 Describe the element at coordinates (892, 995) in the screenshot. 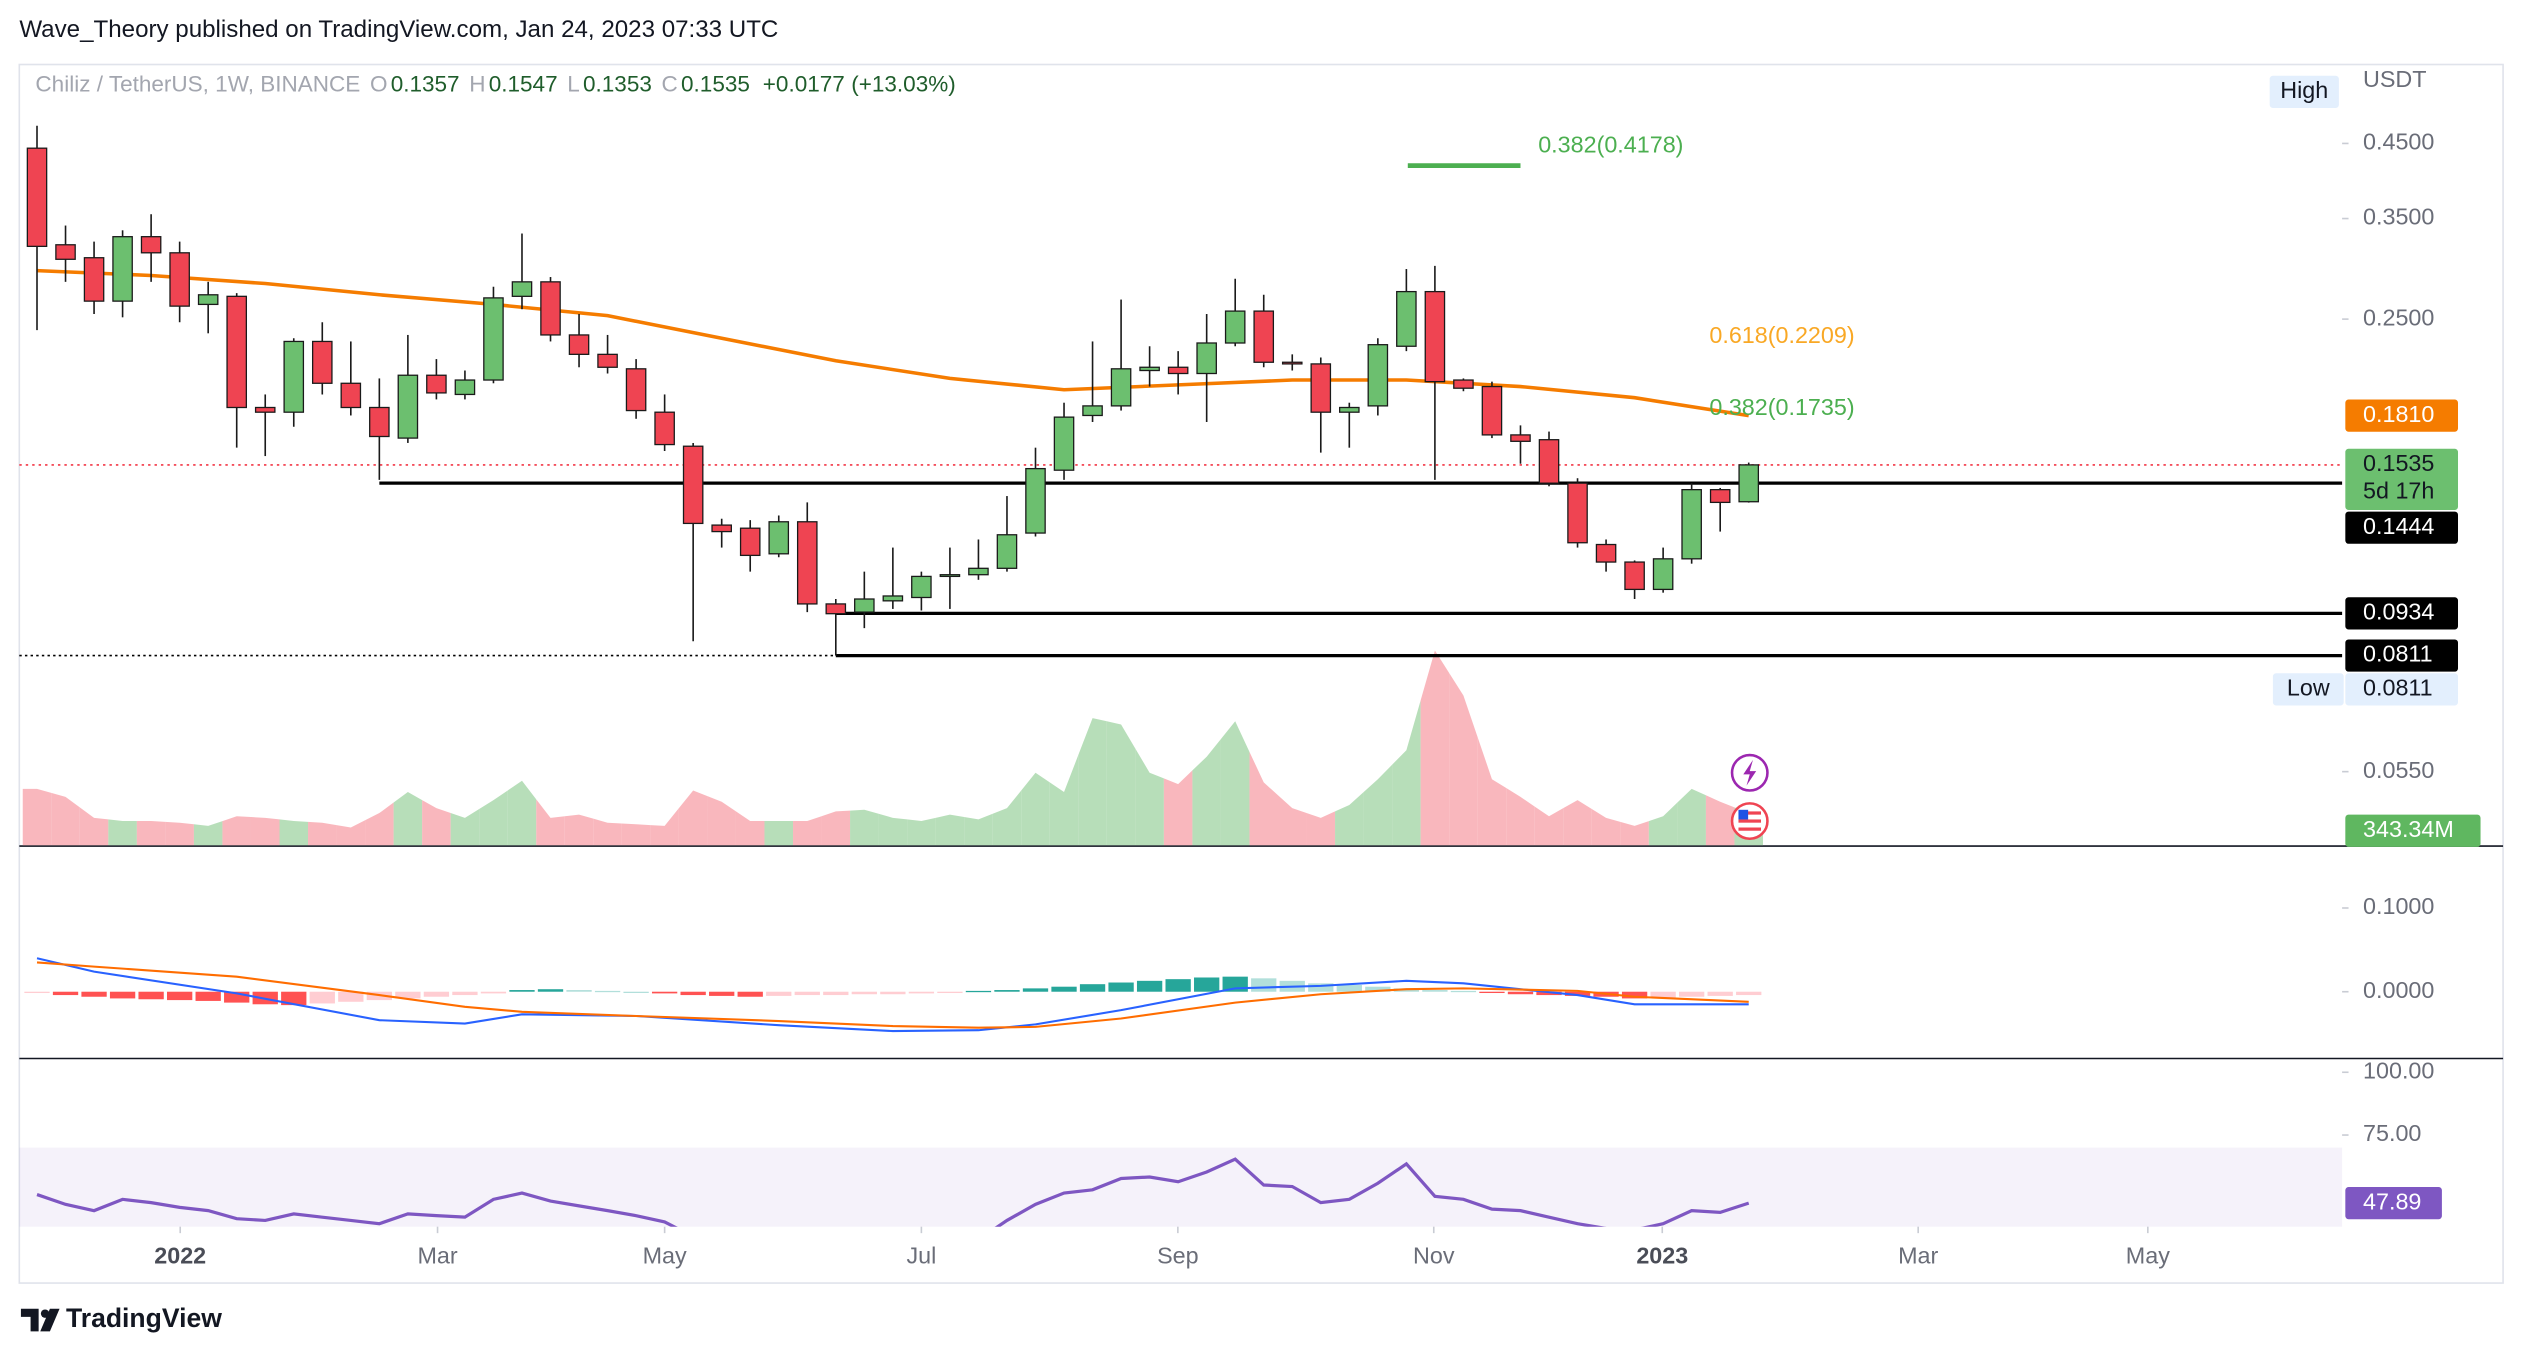

I see `macd-line` at that location.